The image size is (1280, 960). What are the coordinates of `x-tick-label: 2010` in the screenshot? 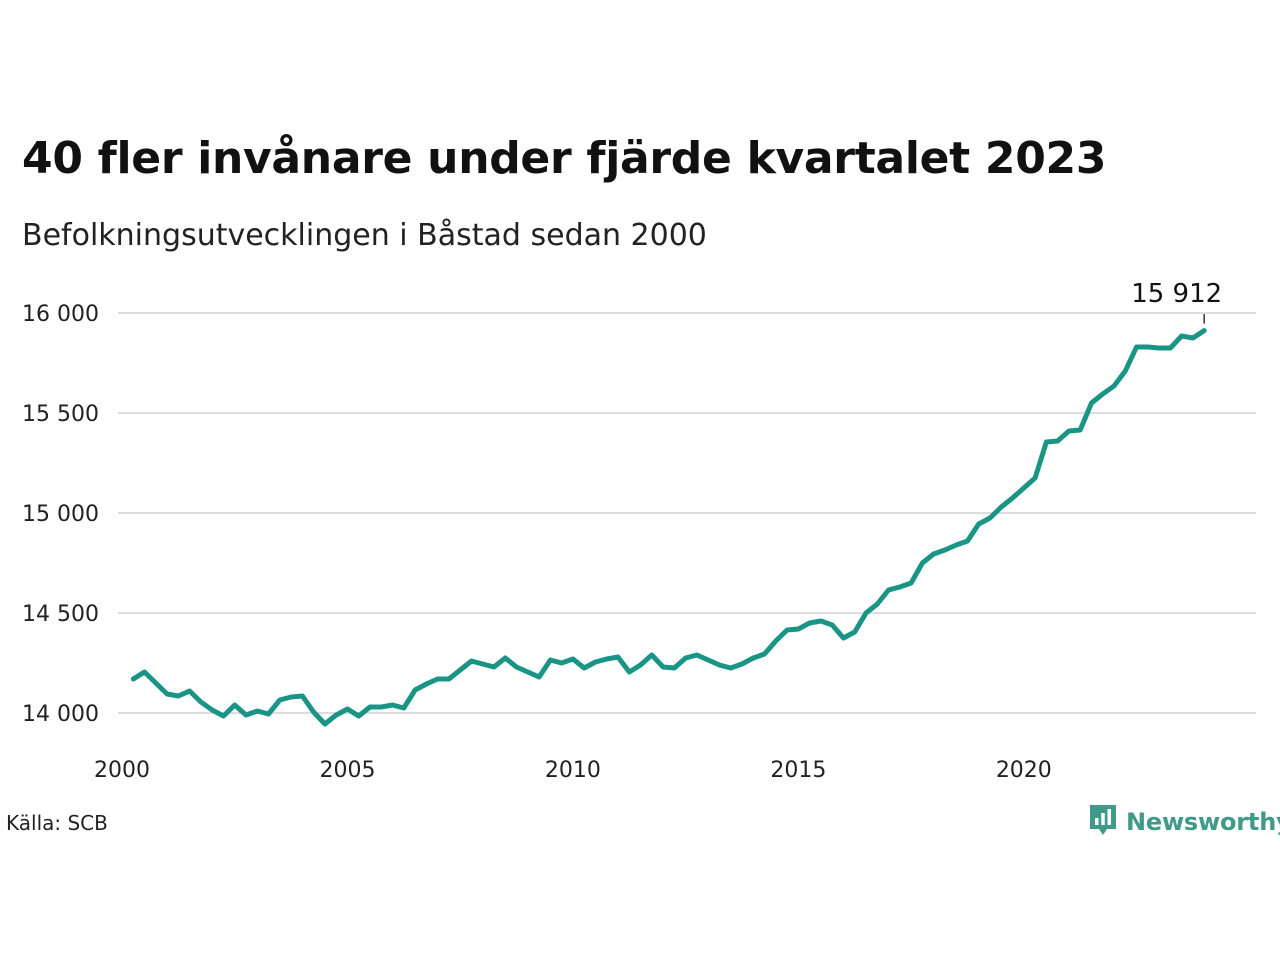 It's located at (573, 770).